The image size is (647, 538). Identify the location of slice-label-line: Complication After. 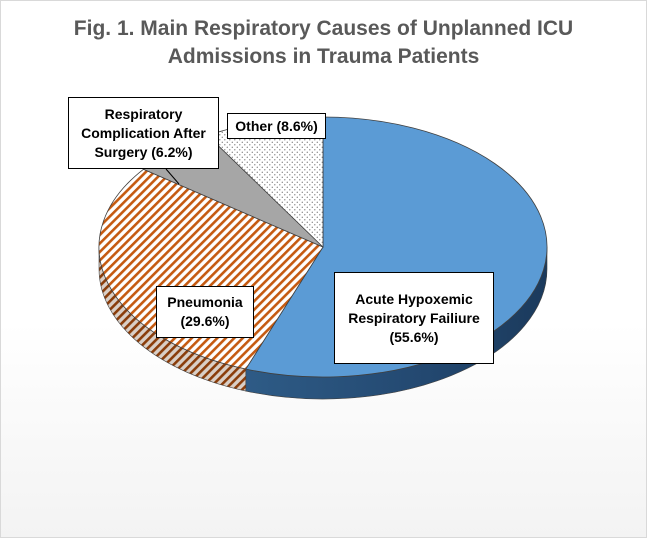
(143, 132).